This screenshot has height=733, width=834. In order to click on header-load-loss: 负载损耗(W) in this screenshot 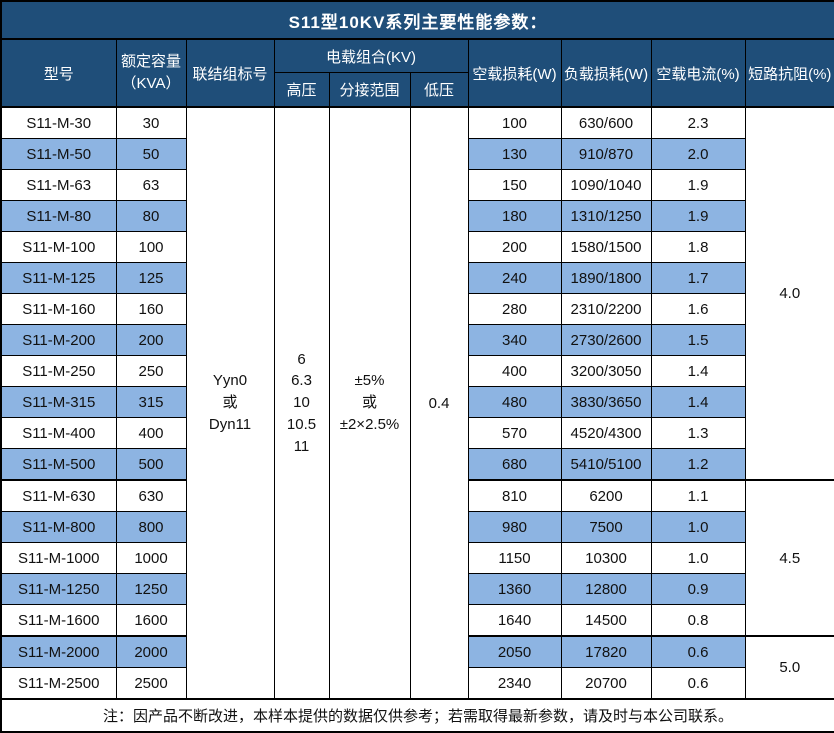, I will do `click(606, 73)`.